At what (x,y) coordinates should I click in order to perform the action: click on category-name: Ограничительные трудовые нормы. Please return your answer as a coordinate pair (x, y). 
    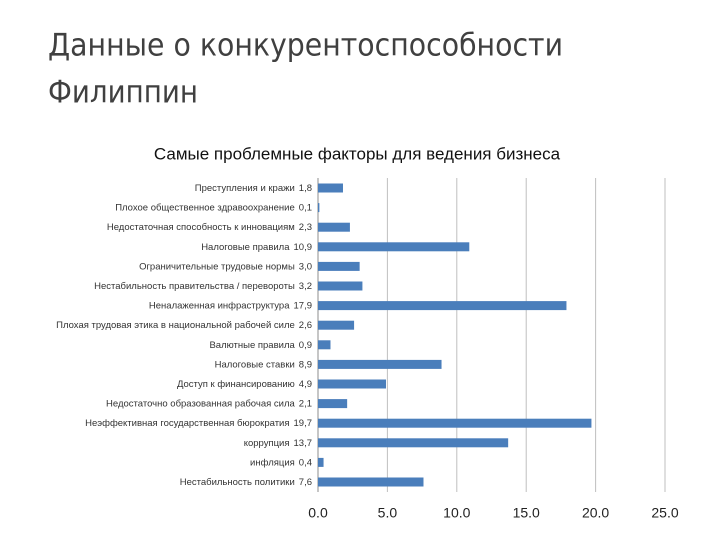
    Looking at the image, I should click on (217, 266).